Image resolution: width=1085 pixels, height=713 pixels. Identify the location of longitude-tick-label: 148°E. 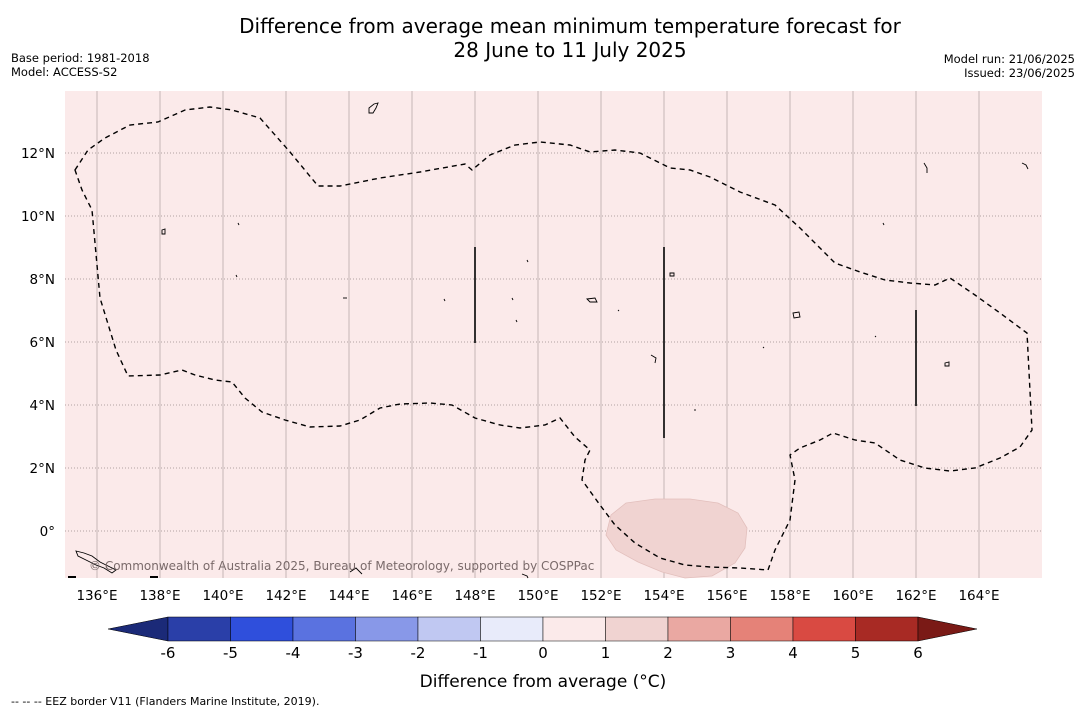
(474, 596).